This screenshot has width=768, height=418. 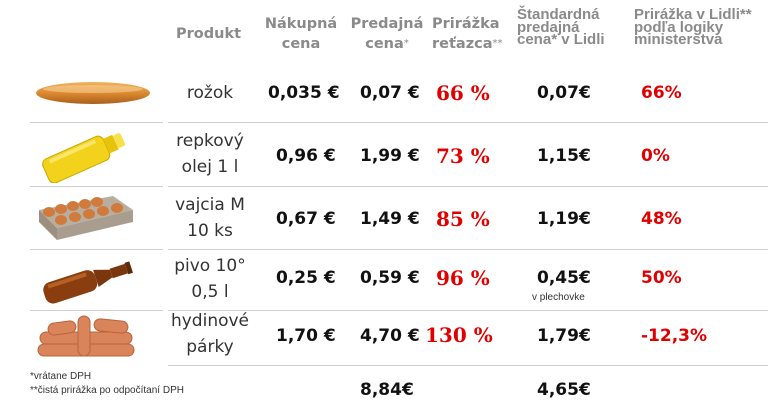 I want to click on purchase-price: 0,67 €, so click(x=306, y=219).